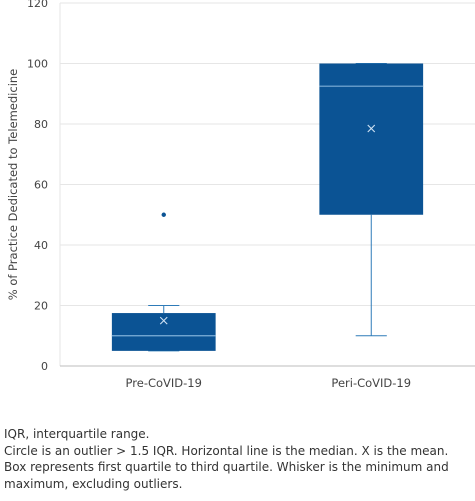 The image size is (475, 501). What do you see at coordinates (164, 383) in the screenshot?
I see `x-category-label: Pre-CoVID-19` at bounding box center [164, 383].